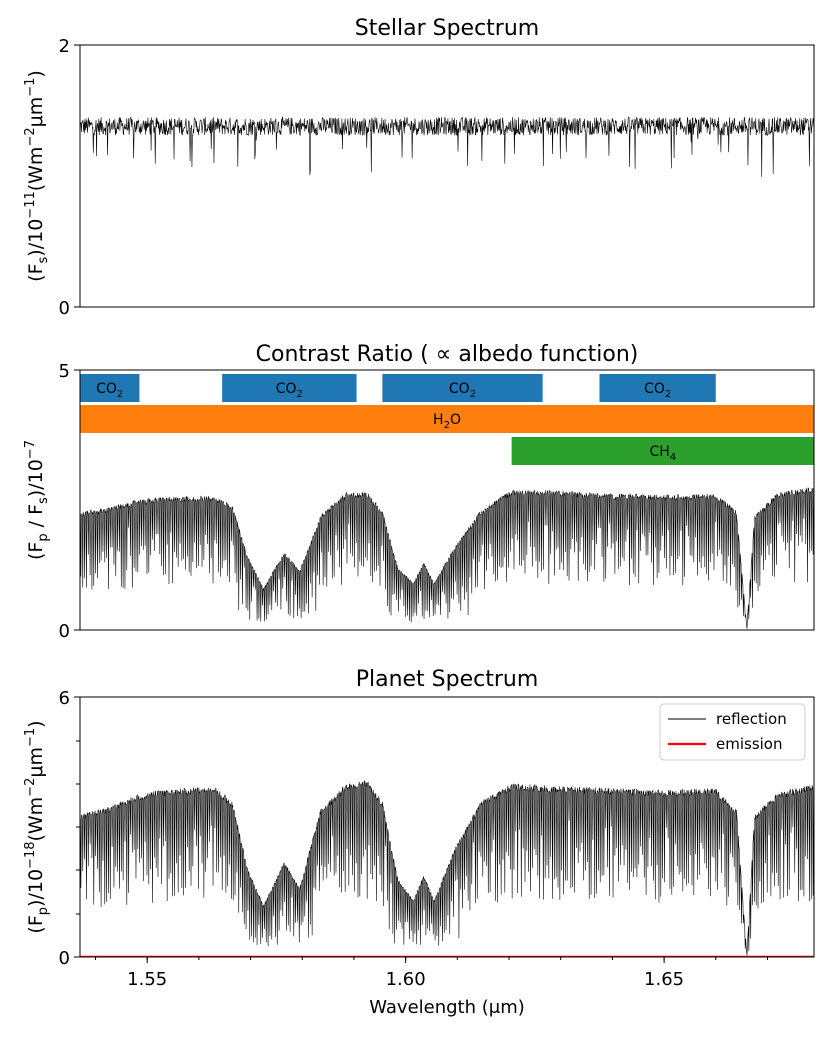 This screenshot has height=1038, width=830. Describe the element at coordinates (30, 449) in the screenshot. I see `ylabel-part: −7` at that location.